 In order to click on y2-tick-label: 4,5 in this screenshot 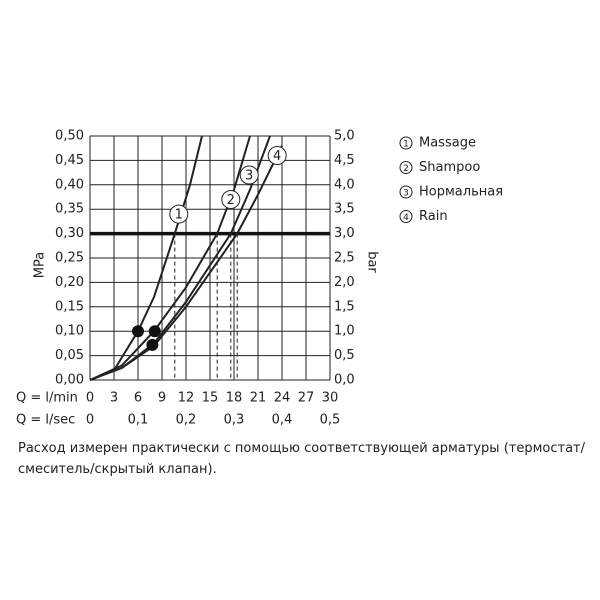, I will do `click(344, 160)`.